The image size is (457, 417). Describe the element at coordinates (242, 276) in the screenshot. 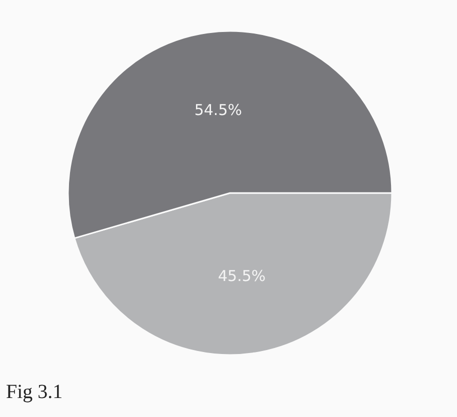

I see `data-label: 45.5%` at that location.